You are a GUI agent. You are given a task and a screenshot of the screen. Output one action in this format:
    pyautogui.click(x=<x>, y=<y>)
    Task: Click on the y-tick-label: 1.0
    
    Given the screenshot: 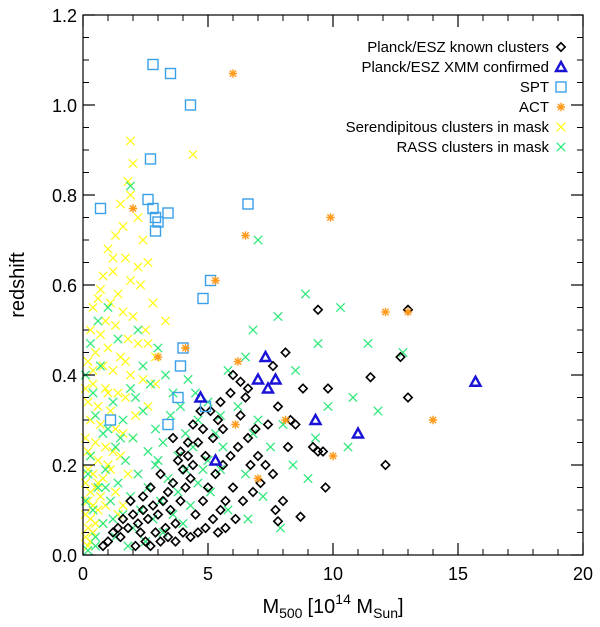 What is the action you would take?
    pyautogui.click(x=64, y=106)
    